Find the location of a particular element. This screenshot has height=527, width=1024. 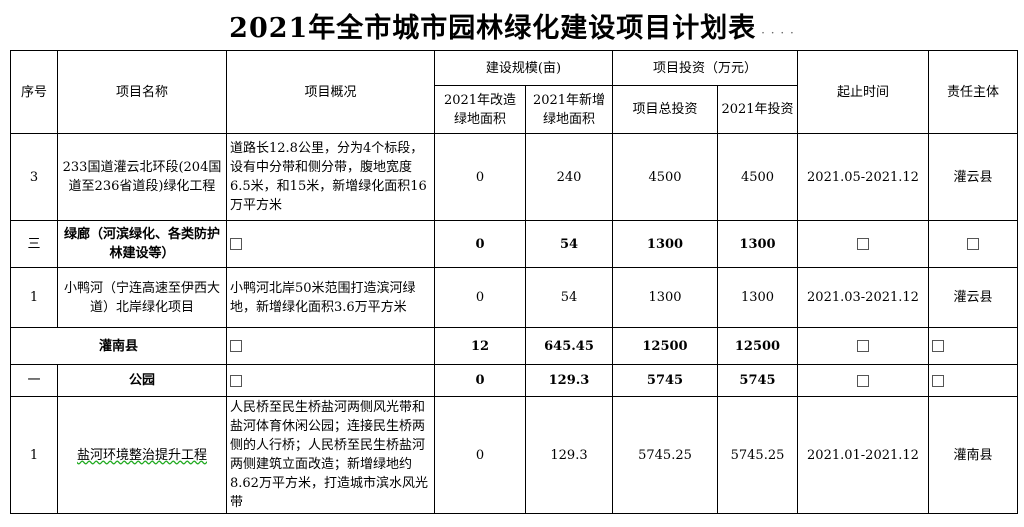

cell-seq: 一 is located at coordinates (34, 380).